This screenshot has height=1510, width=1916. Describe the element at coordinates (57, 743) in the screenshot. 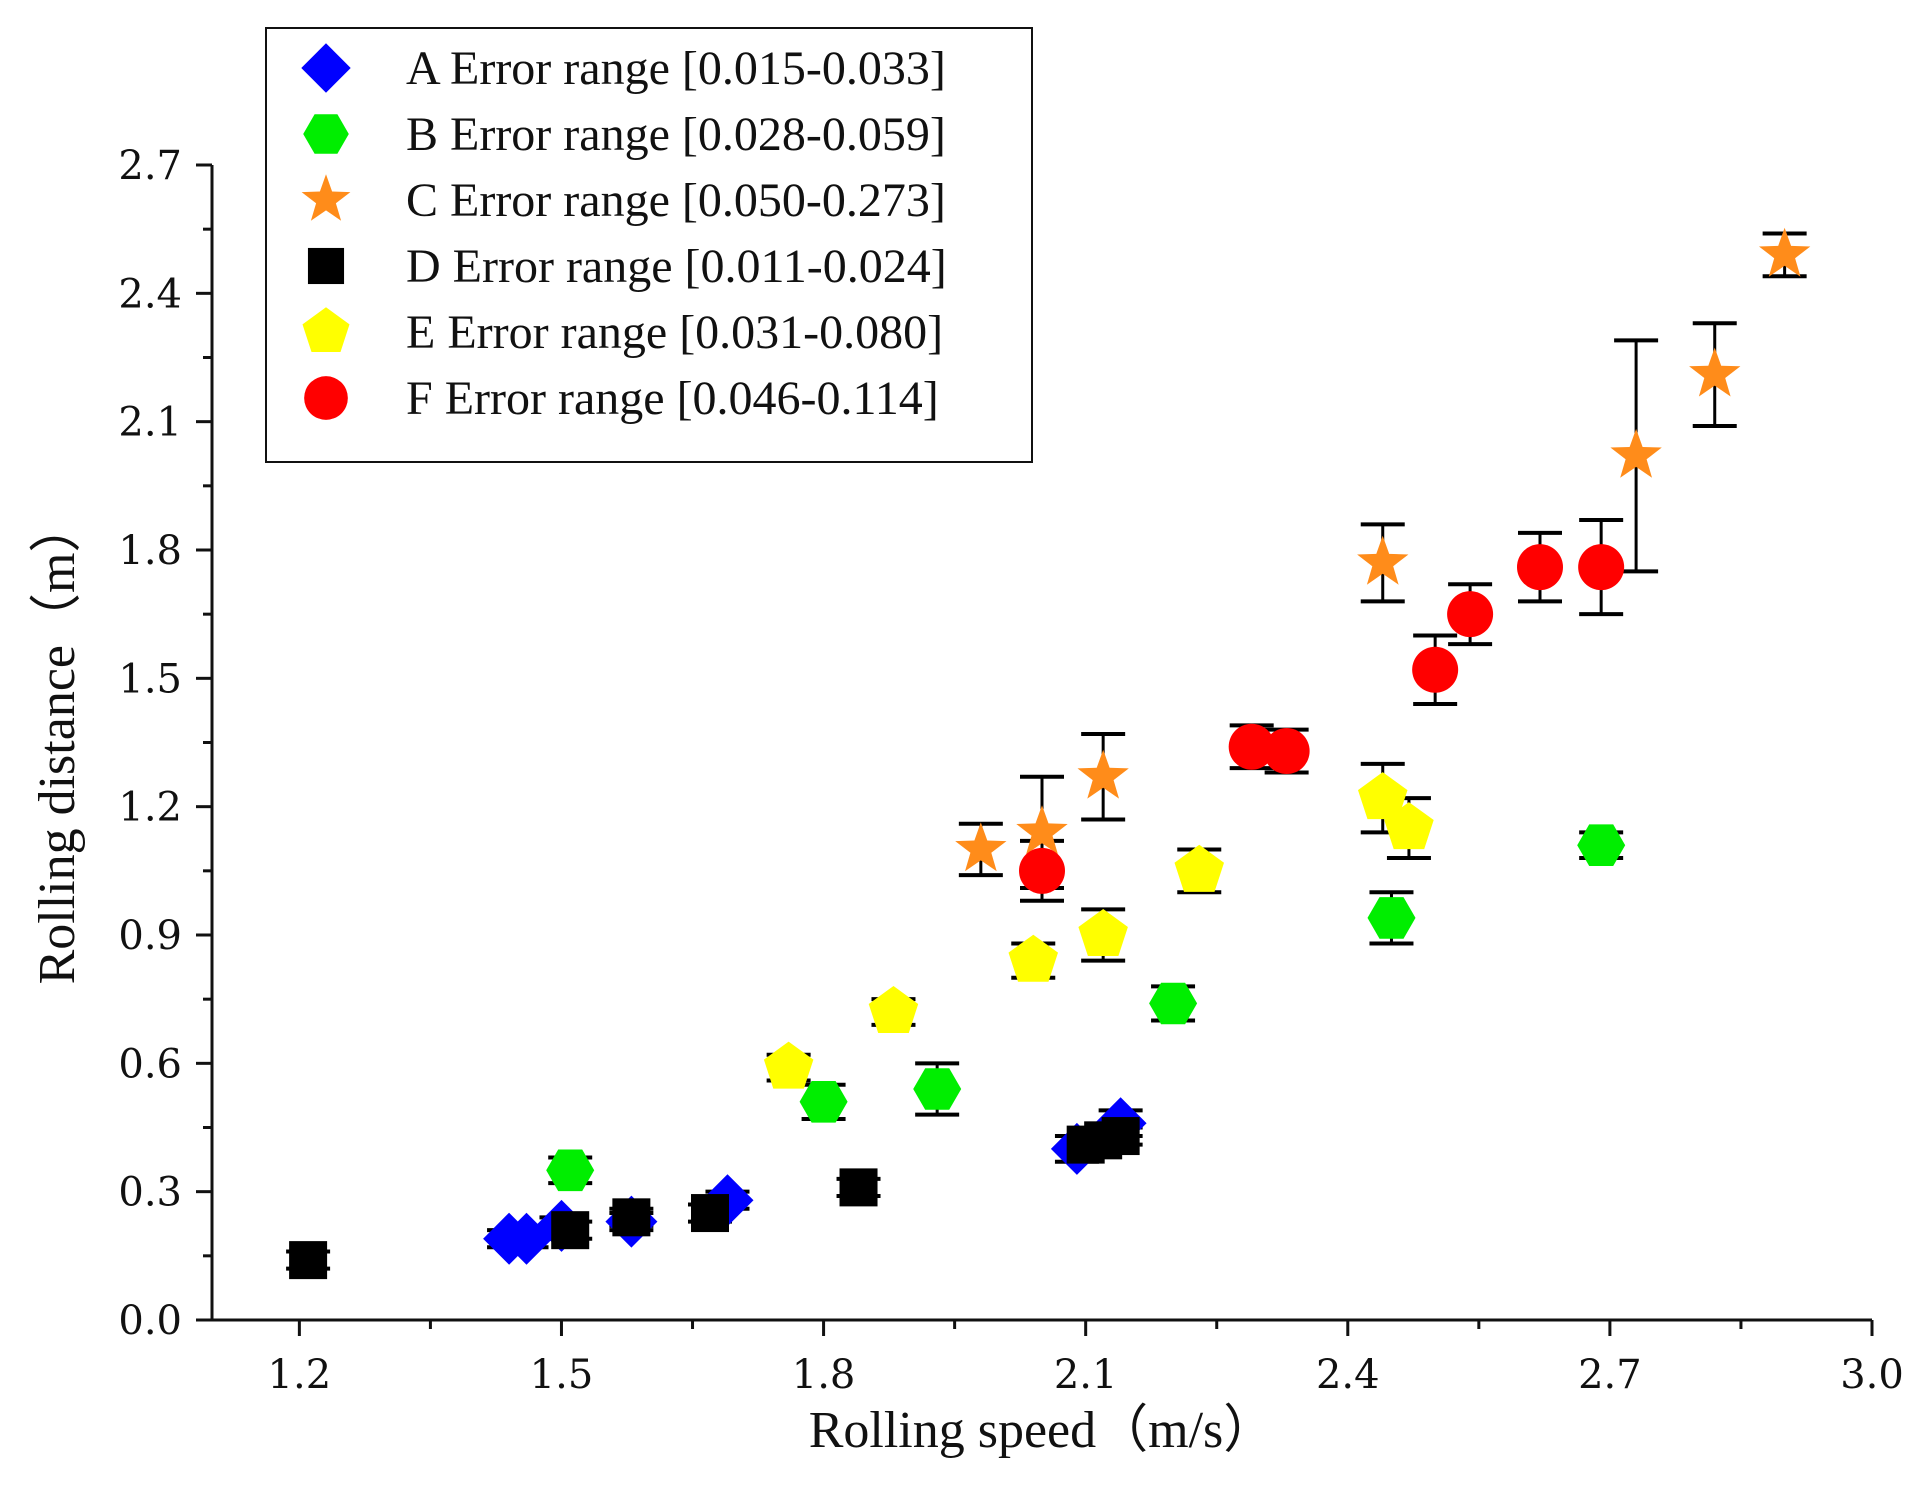

I see `y-axis-title: Rolling distance（m）` at that location.